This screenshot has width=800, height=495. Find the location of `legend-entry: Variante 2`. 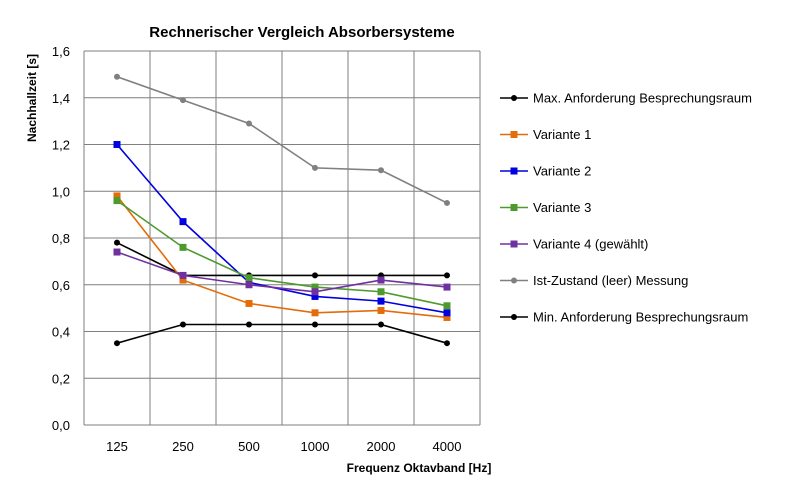

legend-entry: Variante 2 is located at coordinates (545, 171).